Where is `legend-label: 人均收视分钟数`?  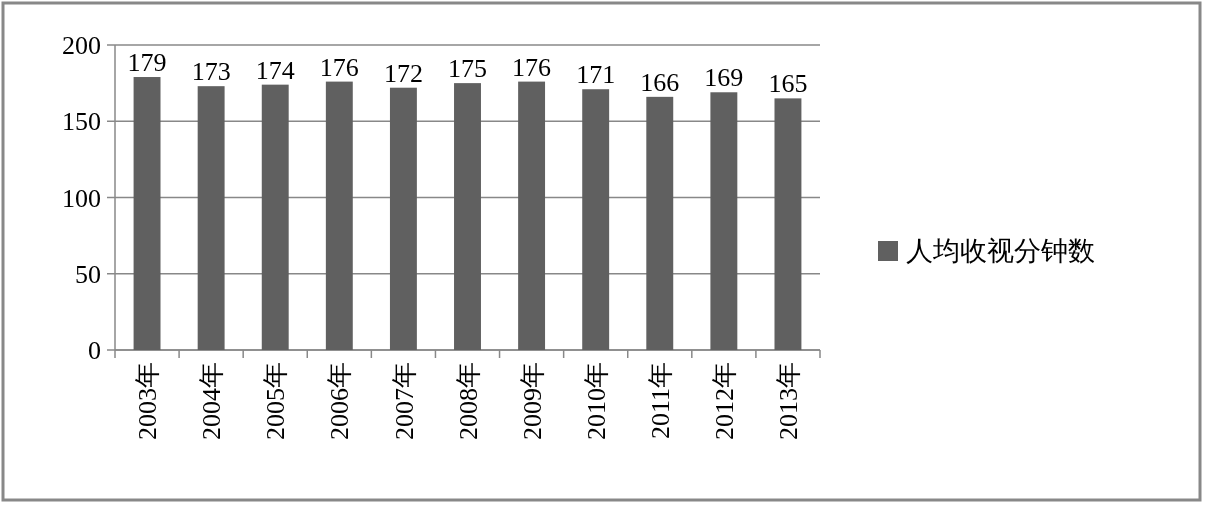 legend-label: 人均收视分钟数 is located at coordinates (1000, 251).